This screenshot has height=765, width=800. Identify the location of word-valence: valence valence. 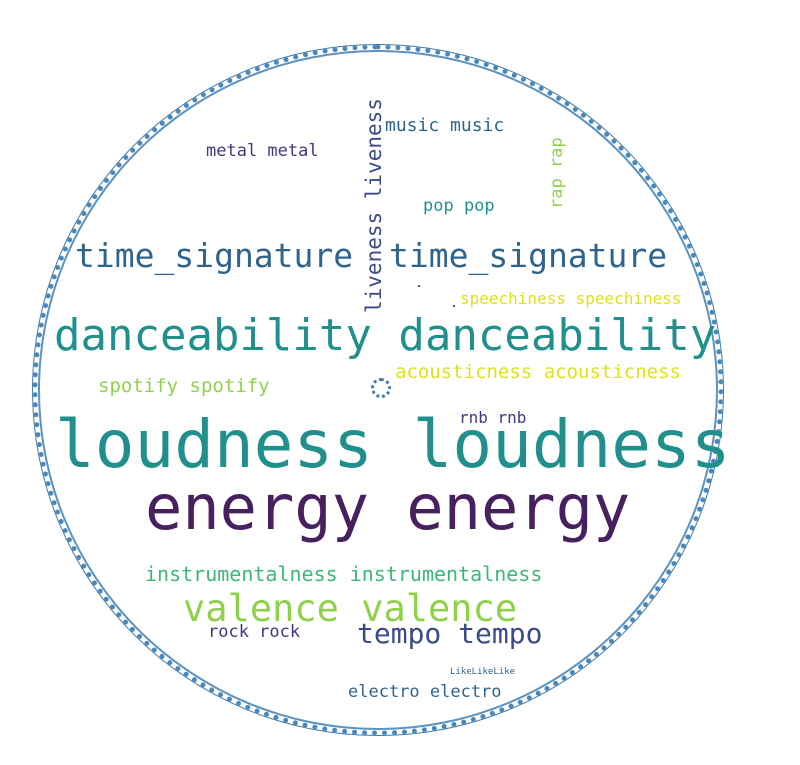
(350, 608).